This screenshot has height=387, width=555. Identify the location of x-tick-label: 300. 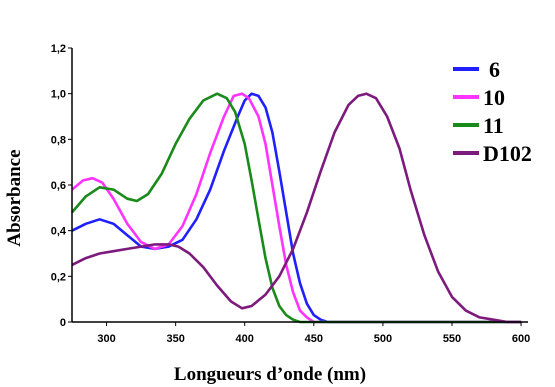
(106, 339).